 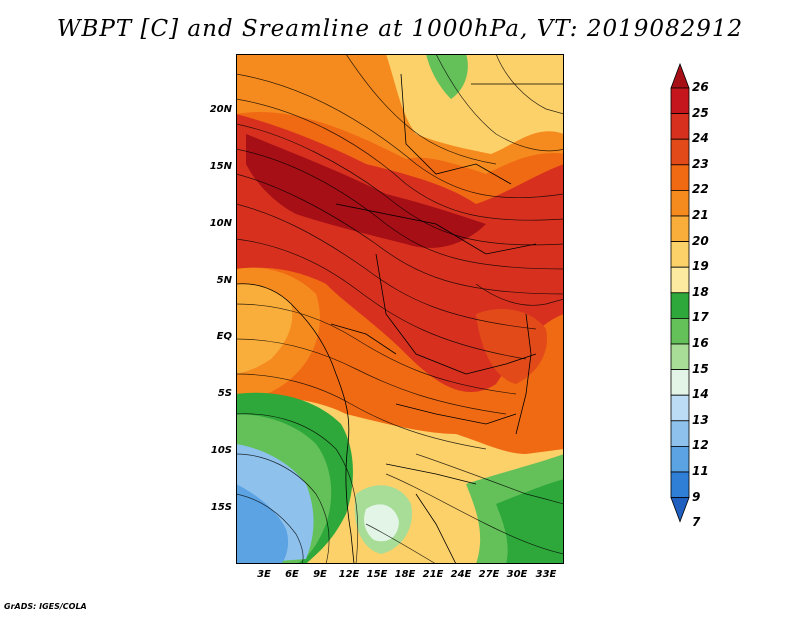 I want to click on colorbar-level-label: 20, so click(x=700, y=240).